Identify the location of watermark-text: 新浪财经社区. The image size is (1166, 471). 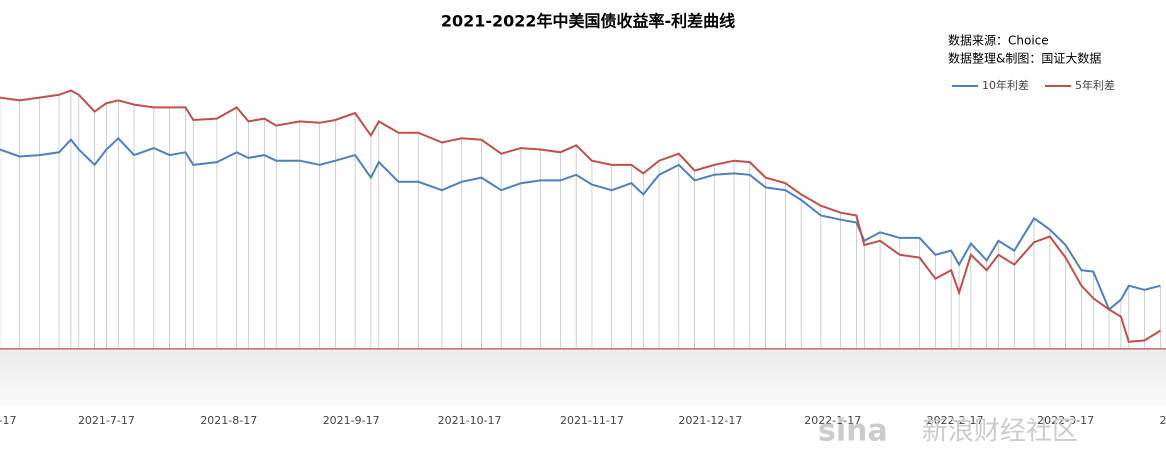
(1000, 432).